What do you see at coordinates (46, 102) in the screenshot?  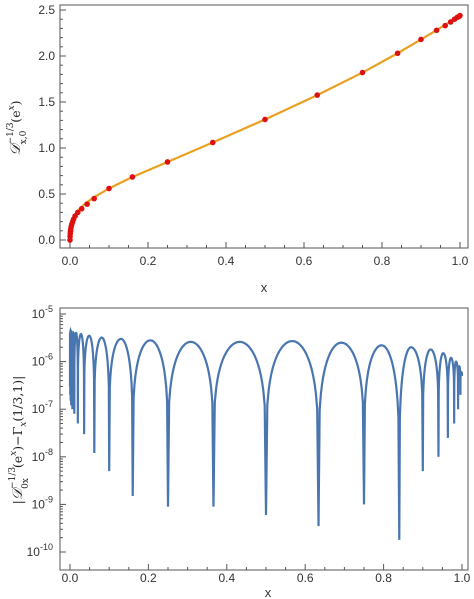 I see `top-y-tick-label: 1.5` at bounding box center [46, 102].